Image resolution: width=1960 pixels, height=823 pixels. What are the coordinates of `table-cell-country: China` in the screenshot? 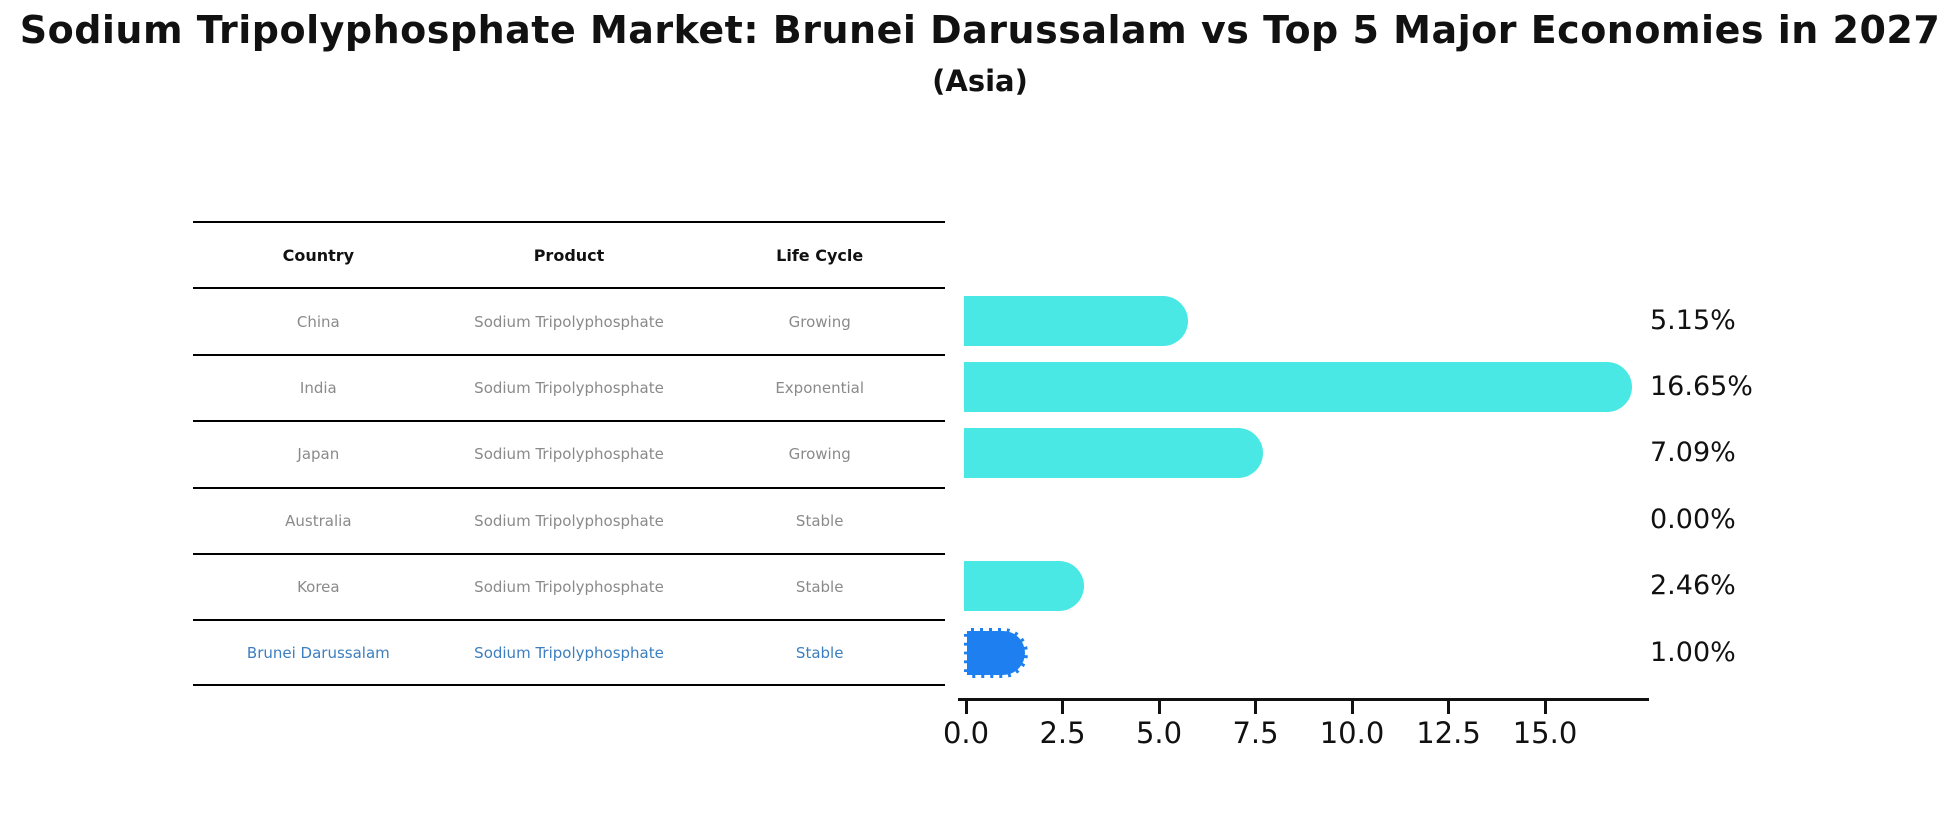 It's located at (318, 321).